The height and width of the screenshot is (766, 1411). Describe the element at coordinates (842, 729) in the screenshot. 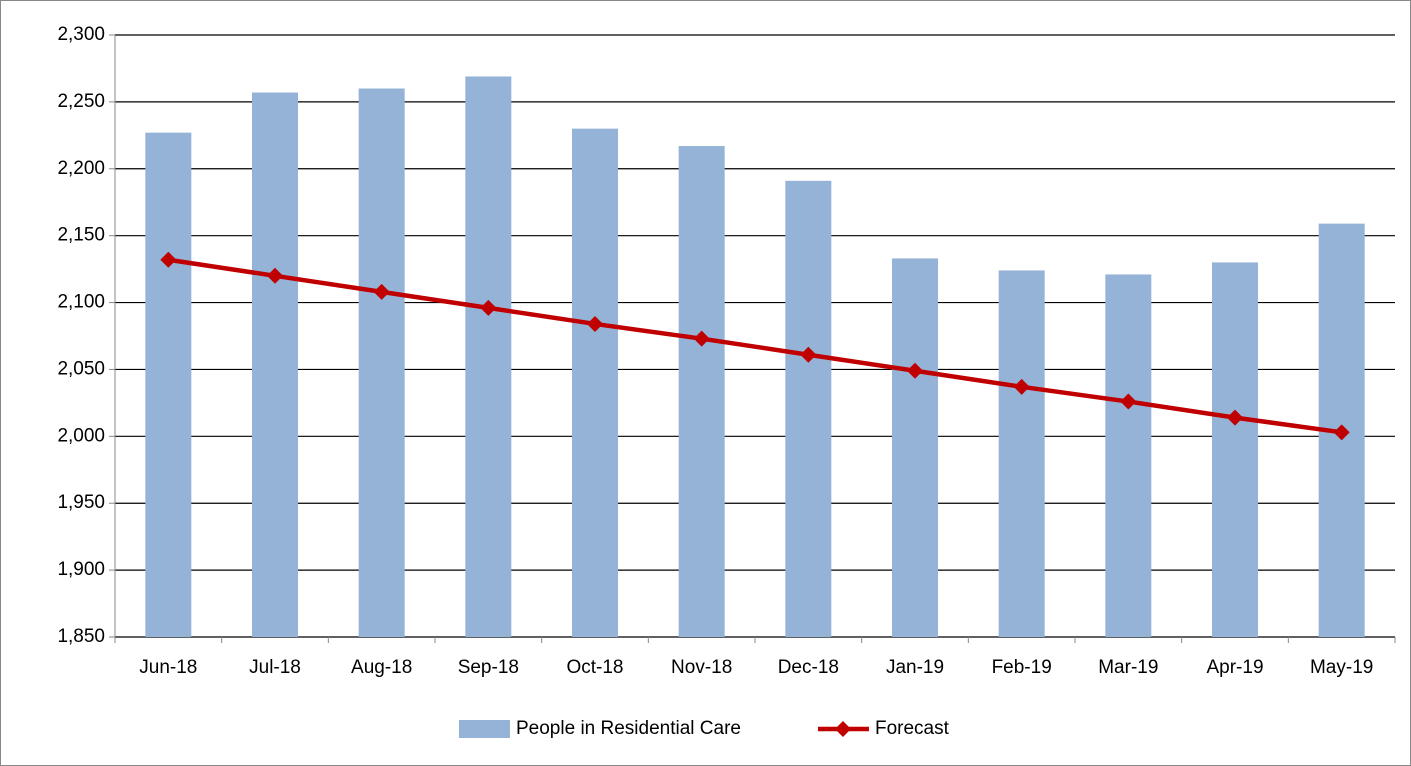

I see `legend-marker` at that location.